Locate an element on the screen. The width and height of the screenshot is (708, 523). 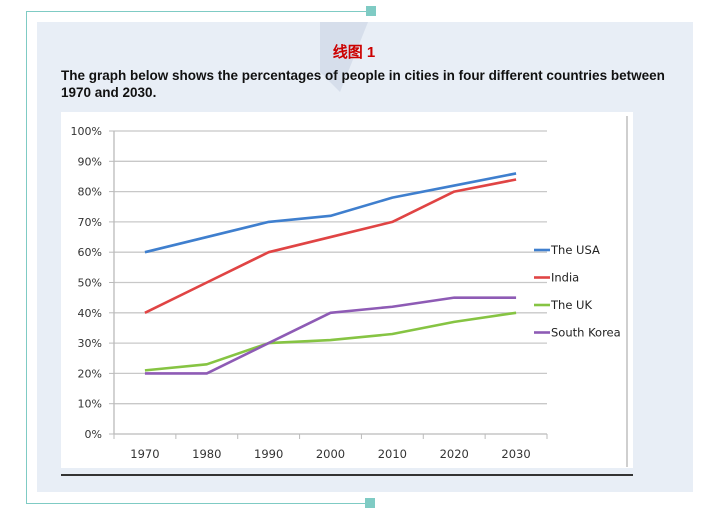
frame-corner-square-top is located at coordinates (371, 11).